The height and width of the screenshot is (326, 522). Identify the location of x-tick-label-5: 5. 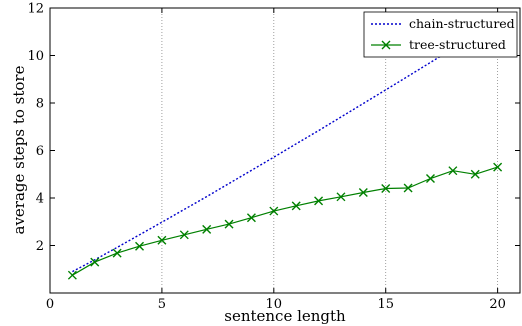
(162, 304).